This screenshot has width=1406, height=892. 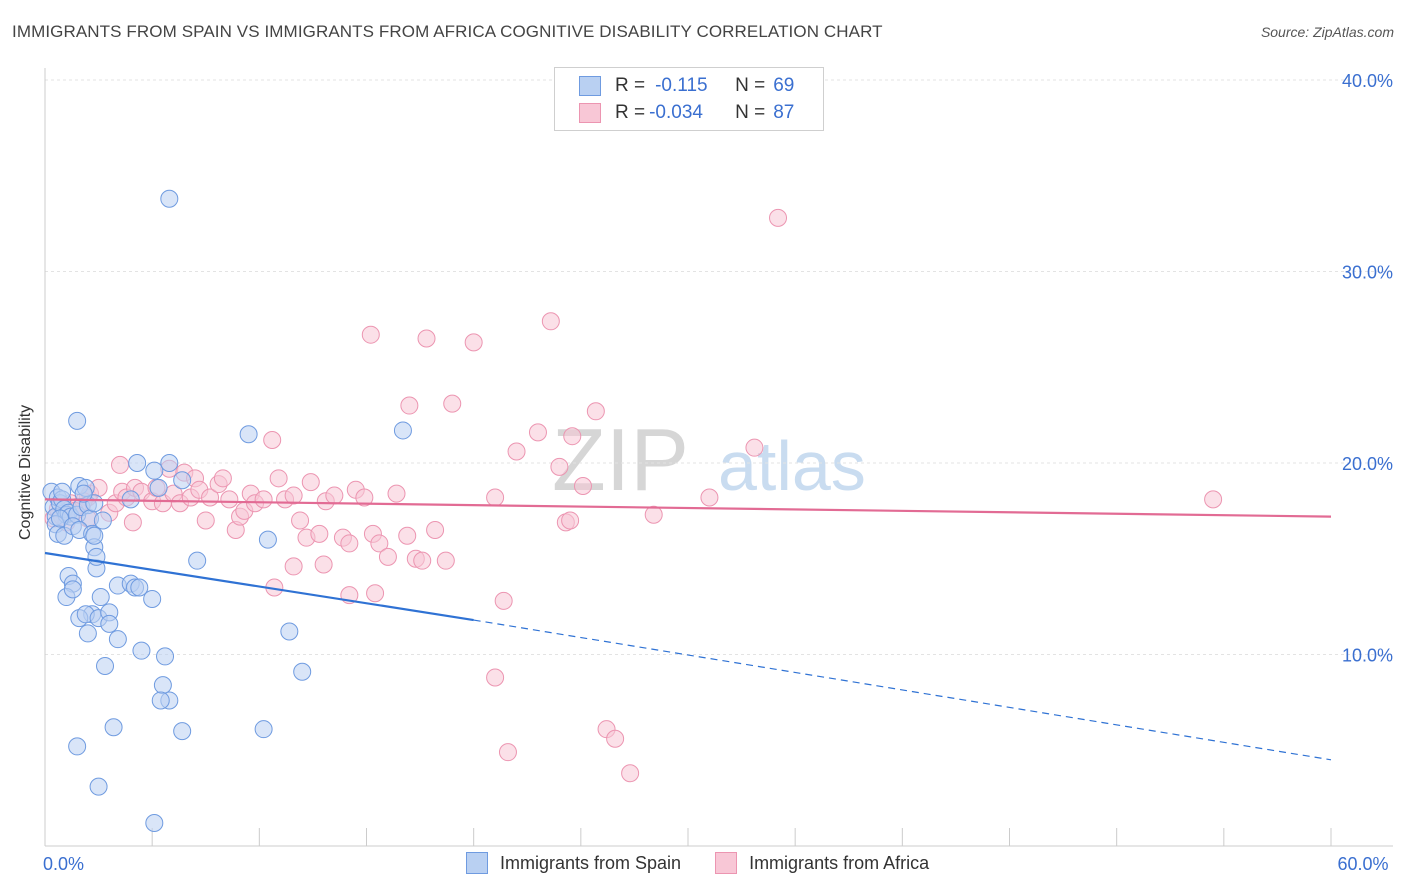 What do you see at coordinates (784, 112) in the screenshot?
I see `africa-n-value: 87` at bounding box center [784, 112].